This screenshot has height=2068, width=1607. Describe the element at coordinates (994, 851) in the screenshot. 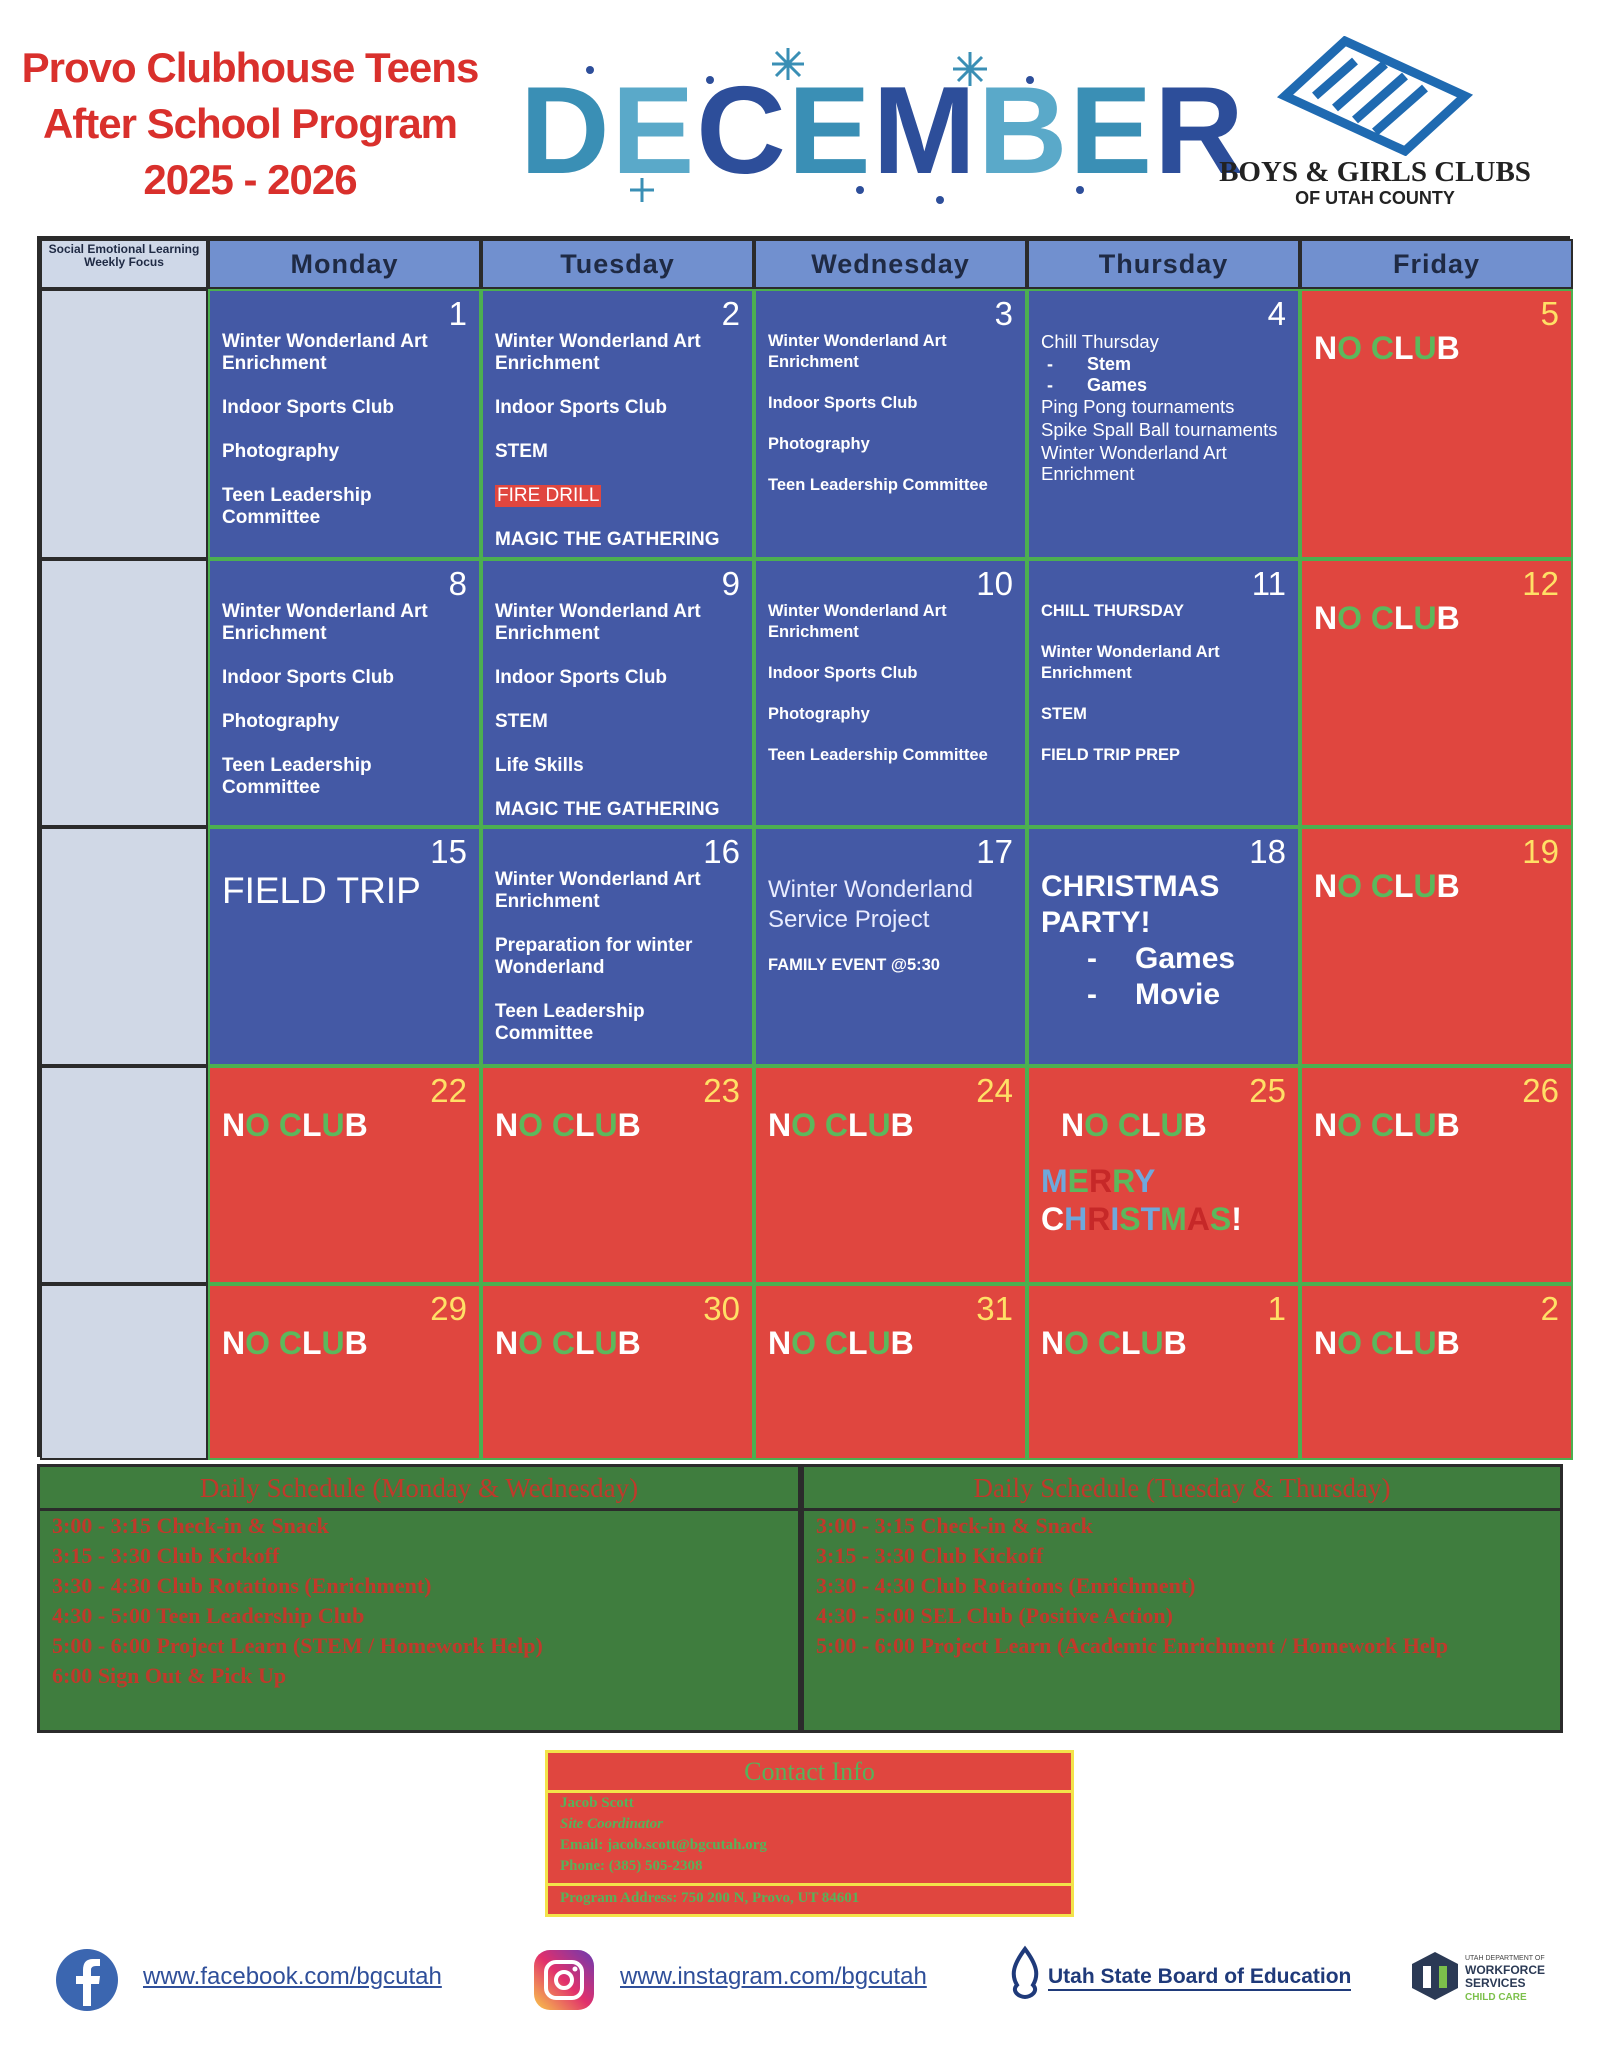

I see `date-number: 17` at that location.